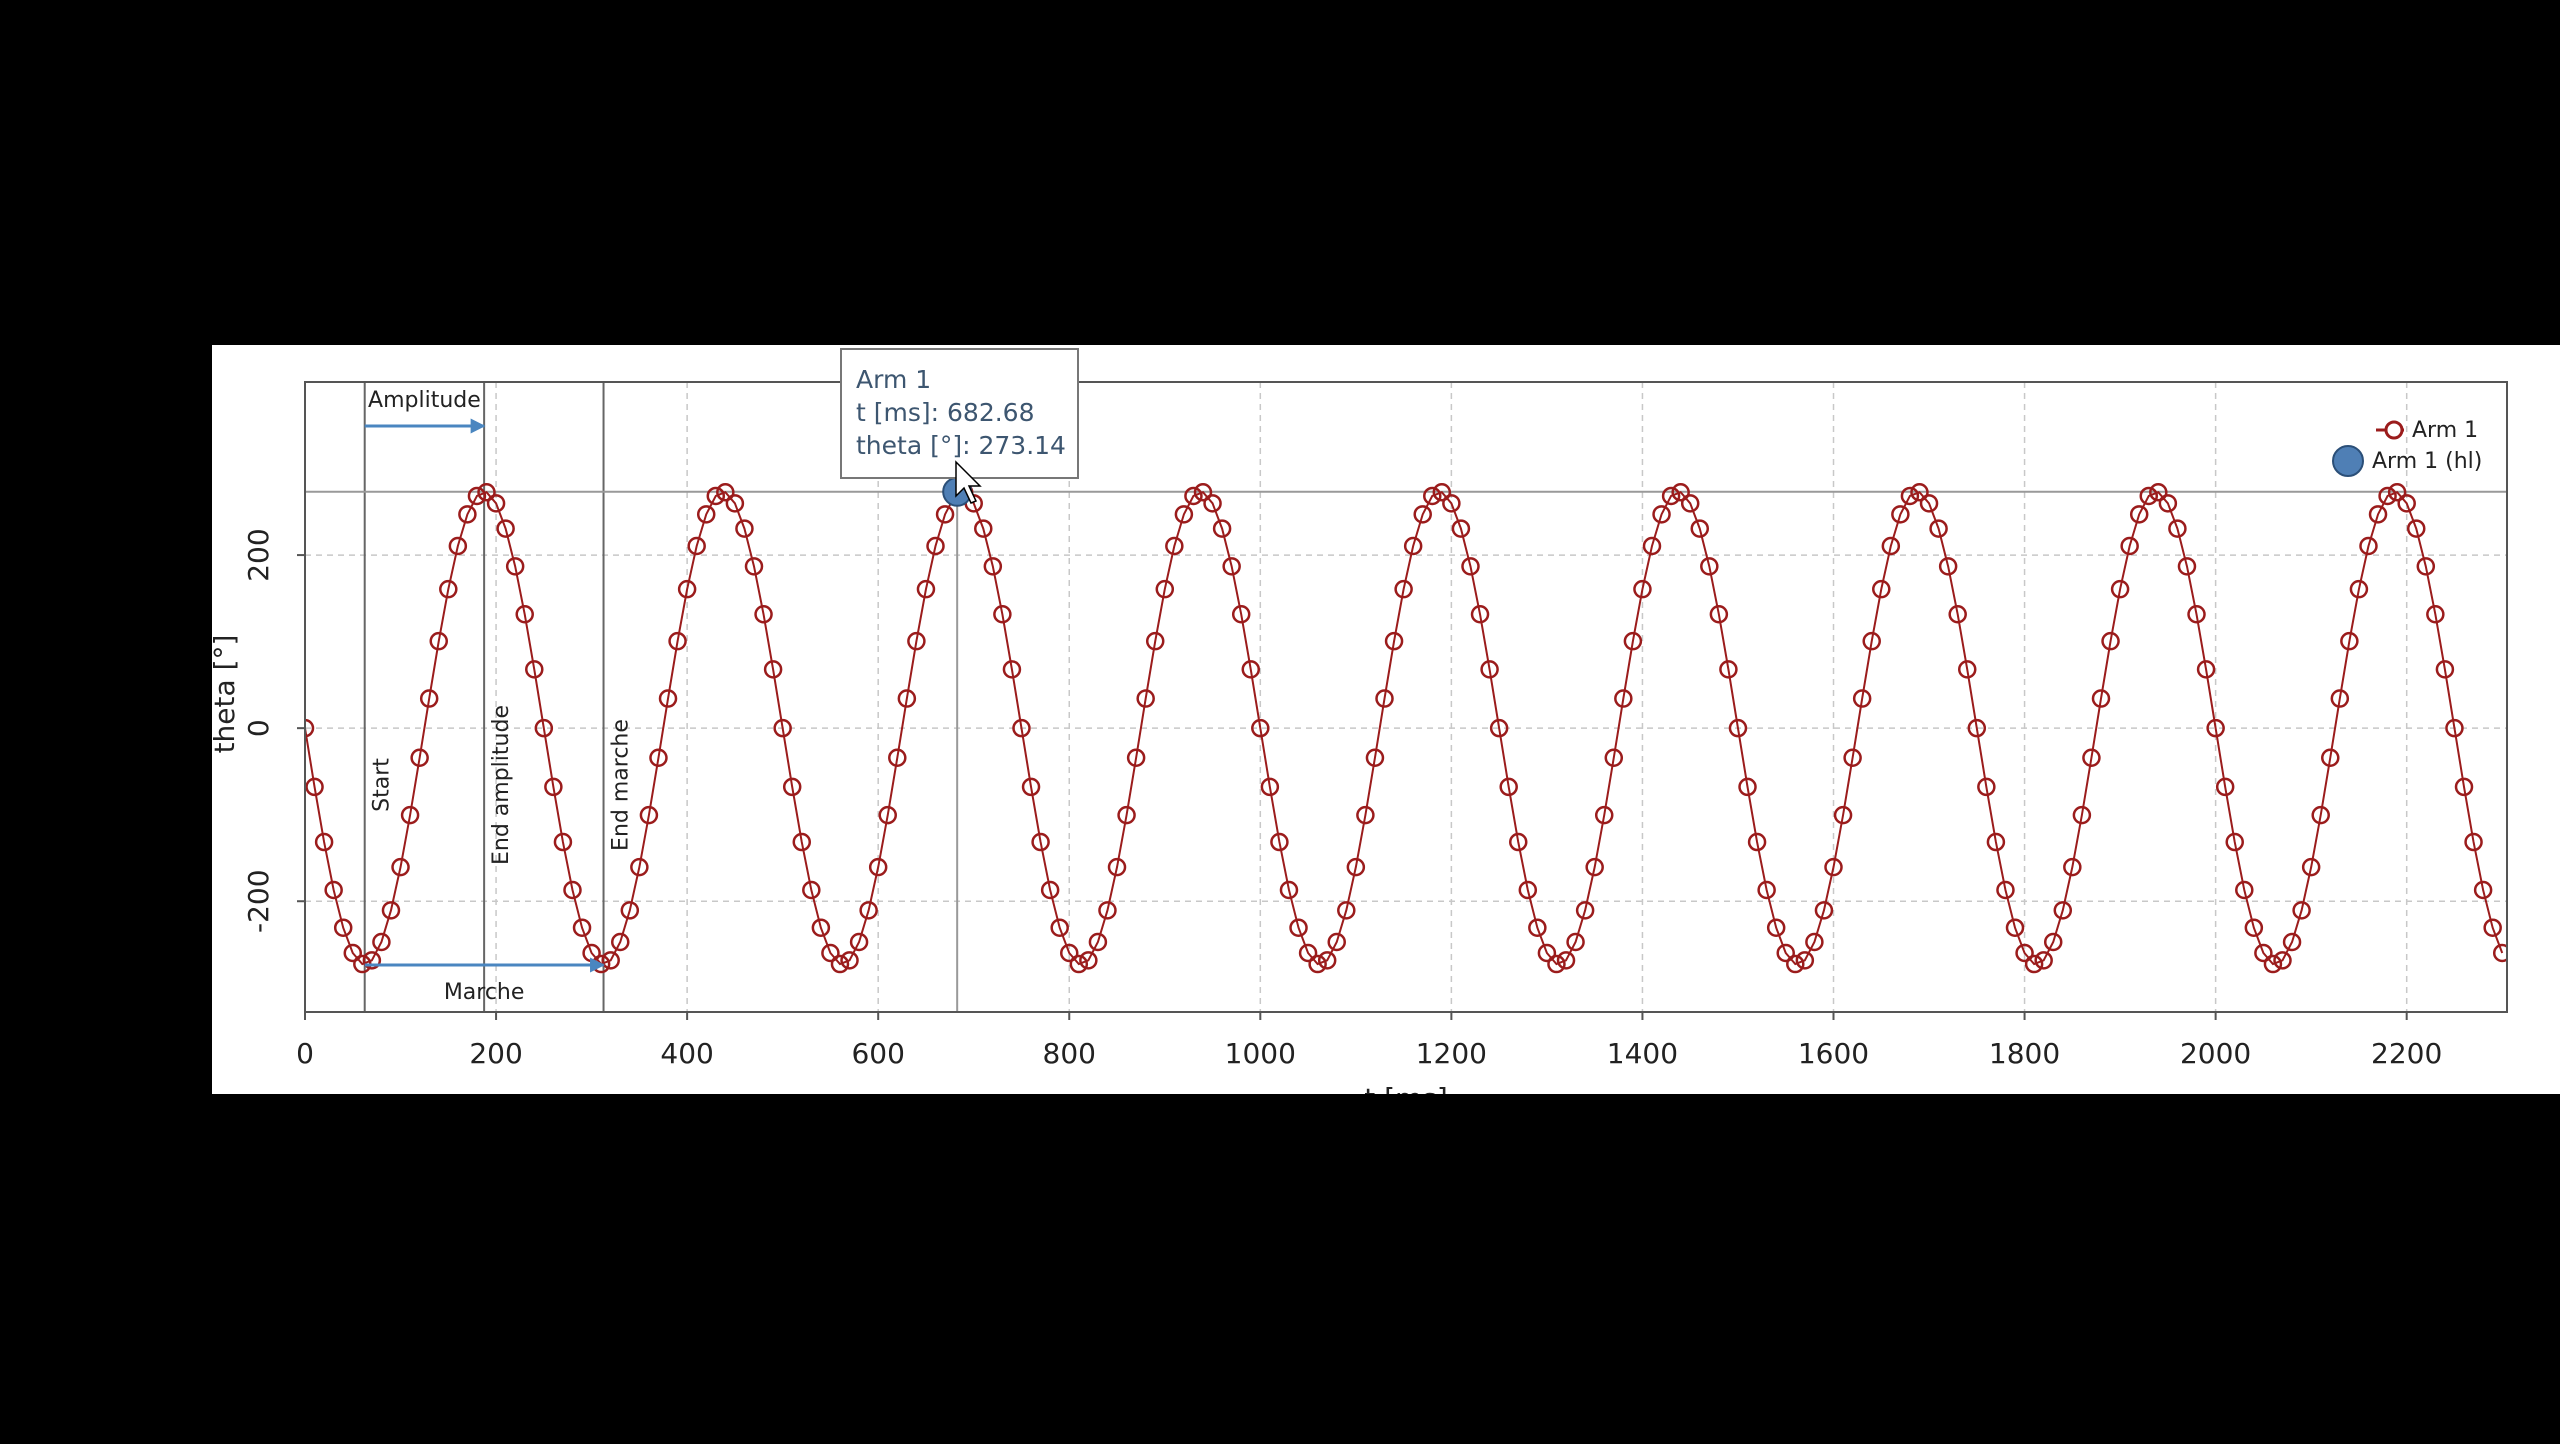 This screenshot has height=1444, width=2560. What do you see at coordinates (258, 728) in the screenshot?
I see `y-tick-label: 0` at bounding box center [258, 728].